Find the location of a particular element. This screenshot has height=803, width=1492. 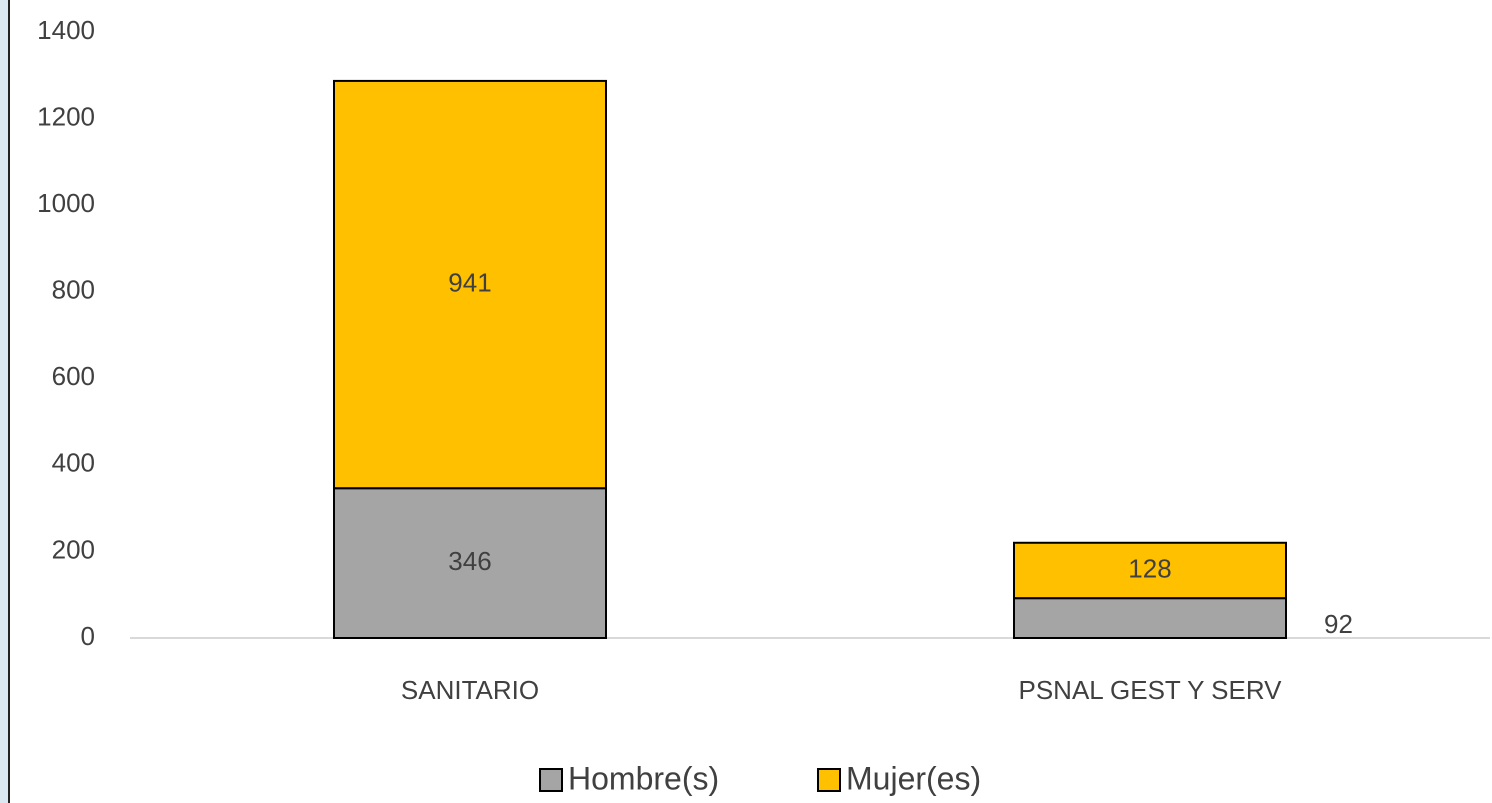

y-tick-label: 600 is located at coordinates (73, 376).